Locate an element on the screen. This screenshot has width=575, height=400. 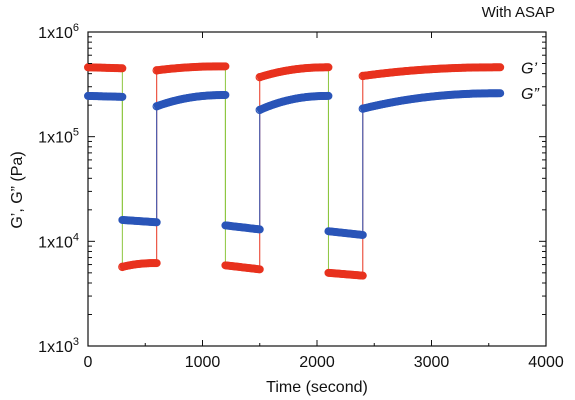
y-tick-label: 1x10⁶ is located at coordinates (58, 32).